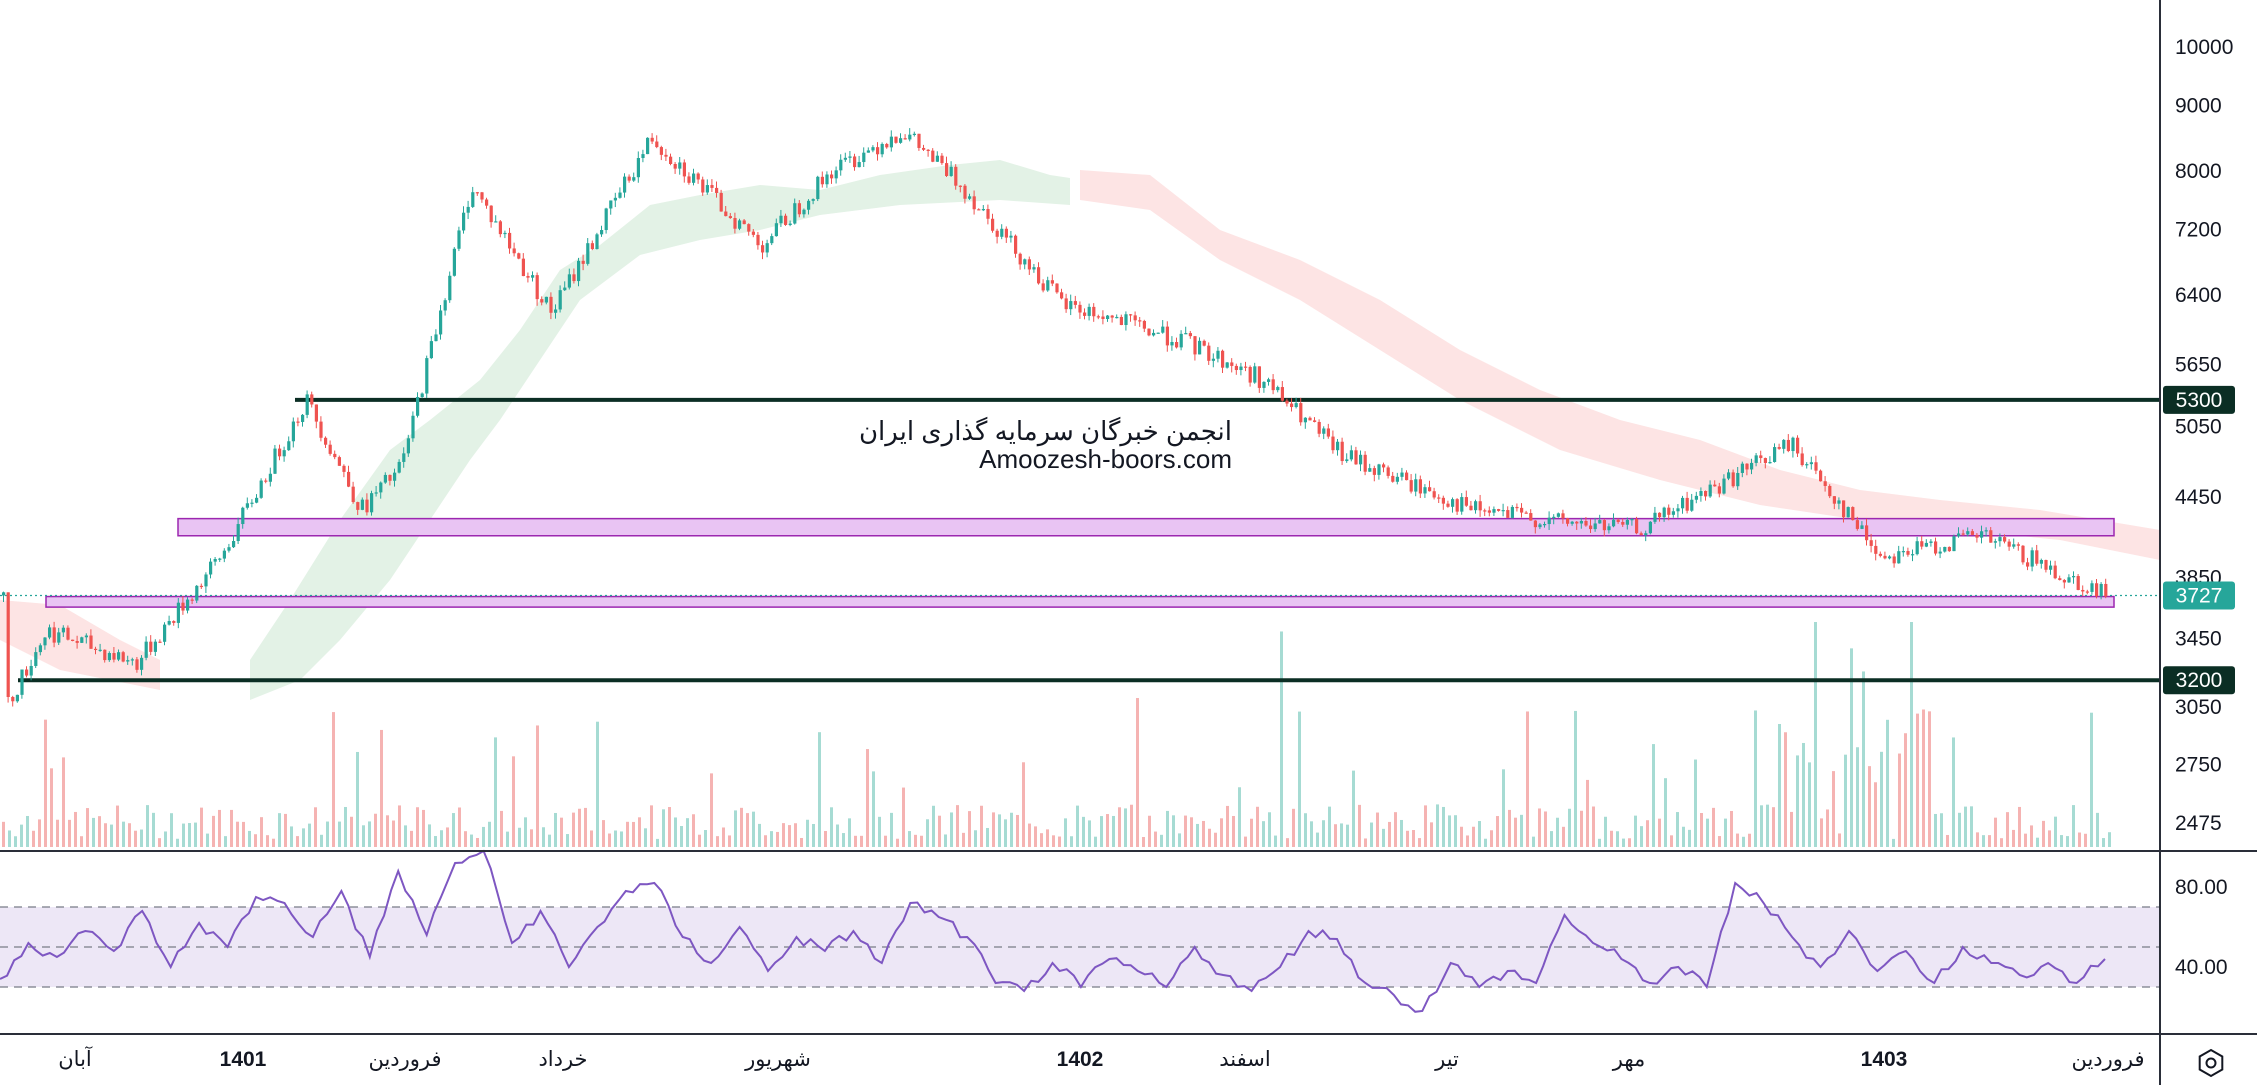 This screenshot has height=1085, width=2257. I want to click on chart-settings-button, so click(2211, 1063).